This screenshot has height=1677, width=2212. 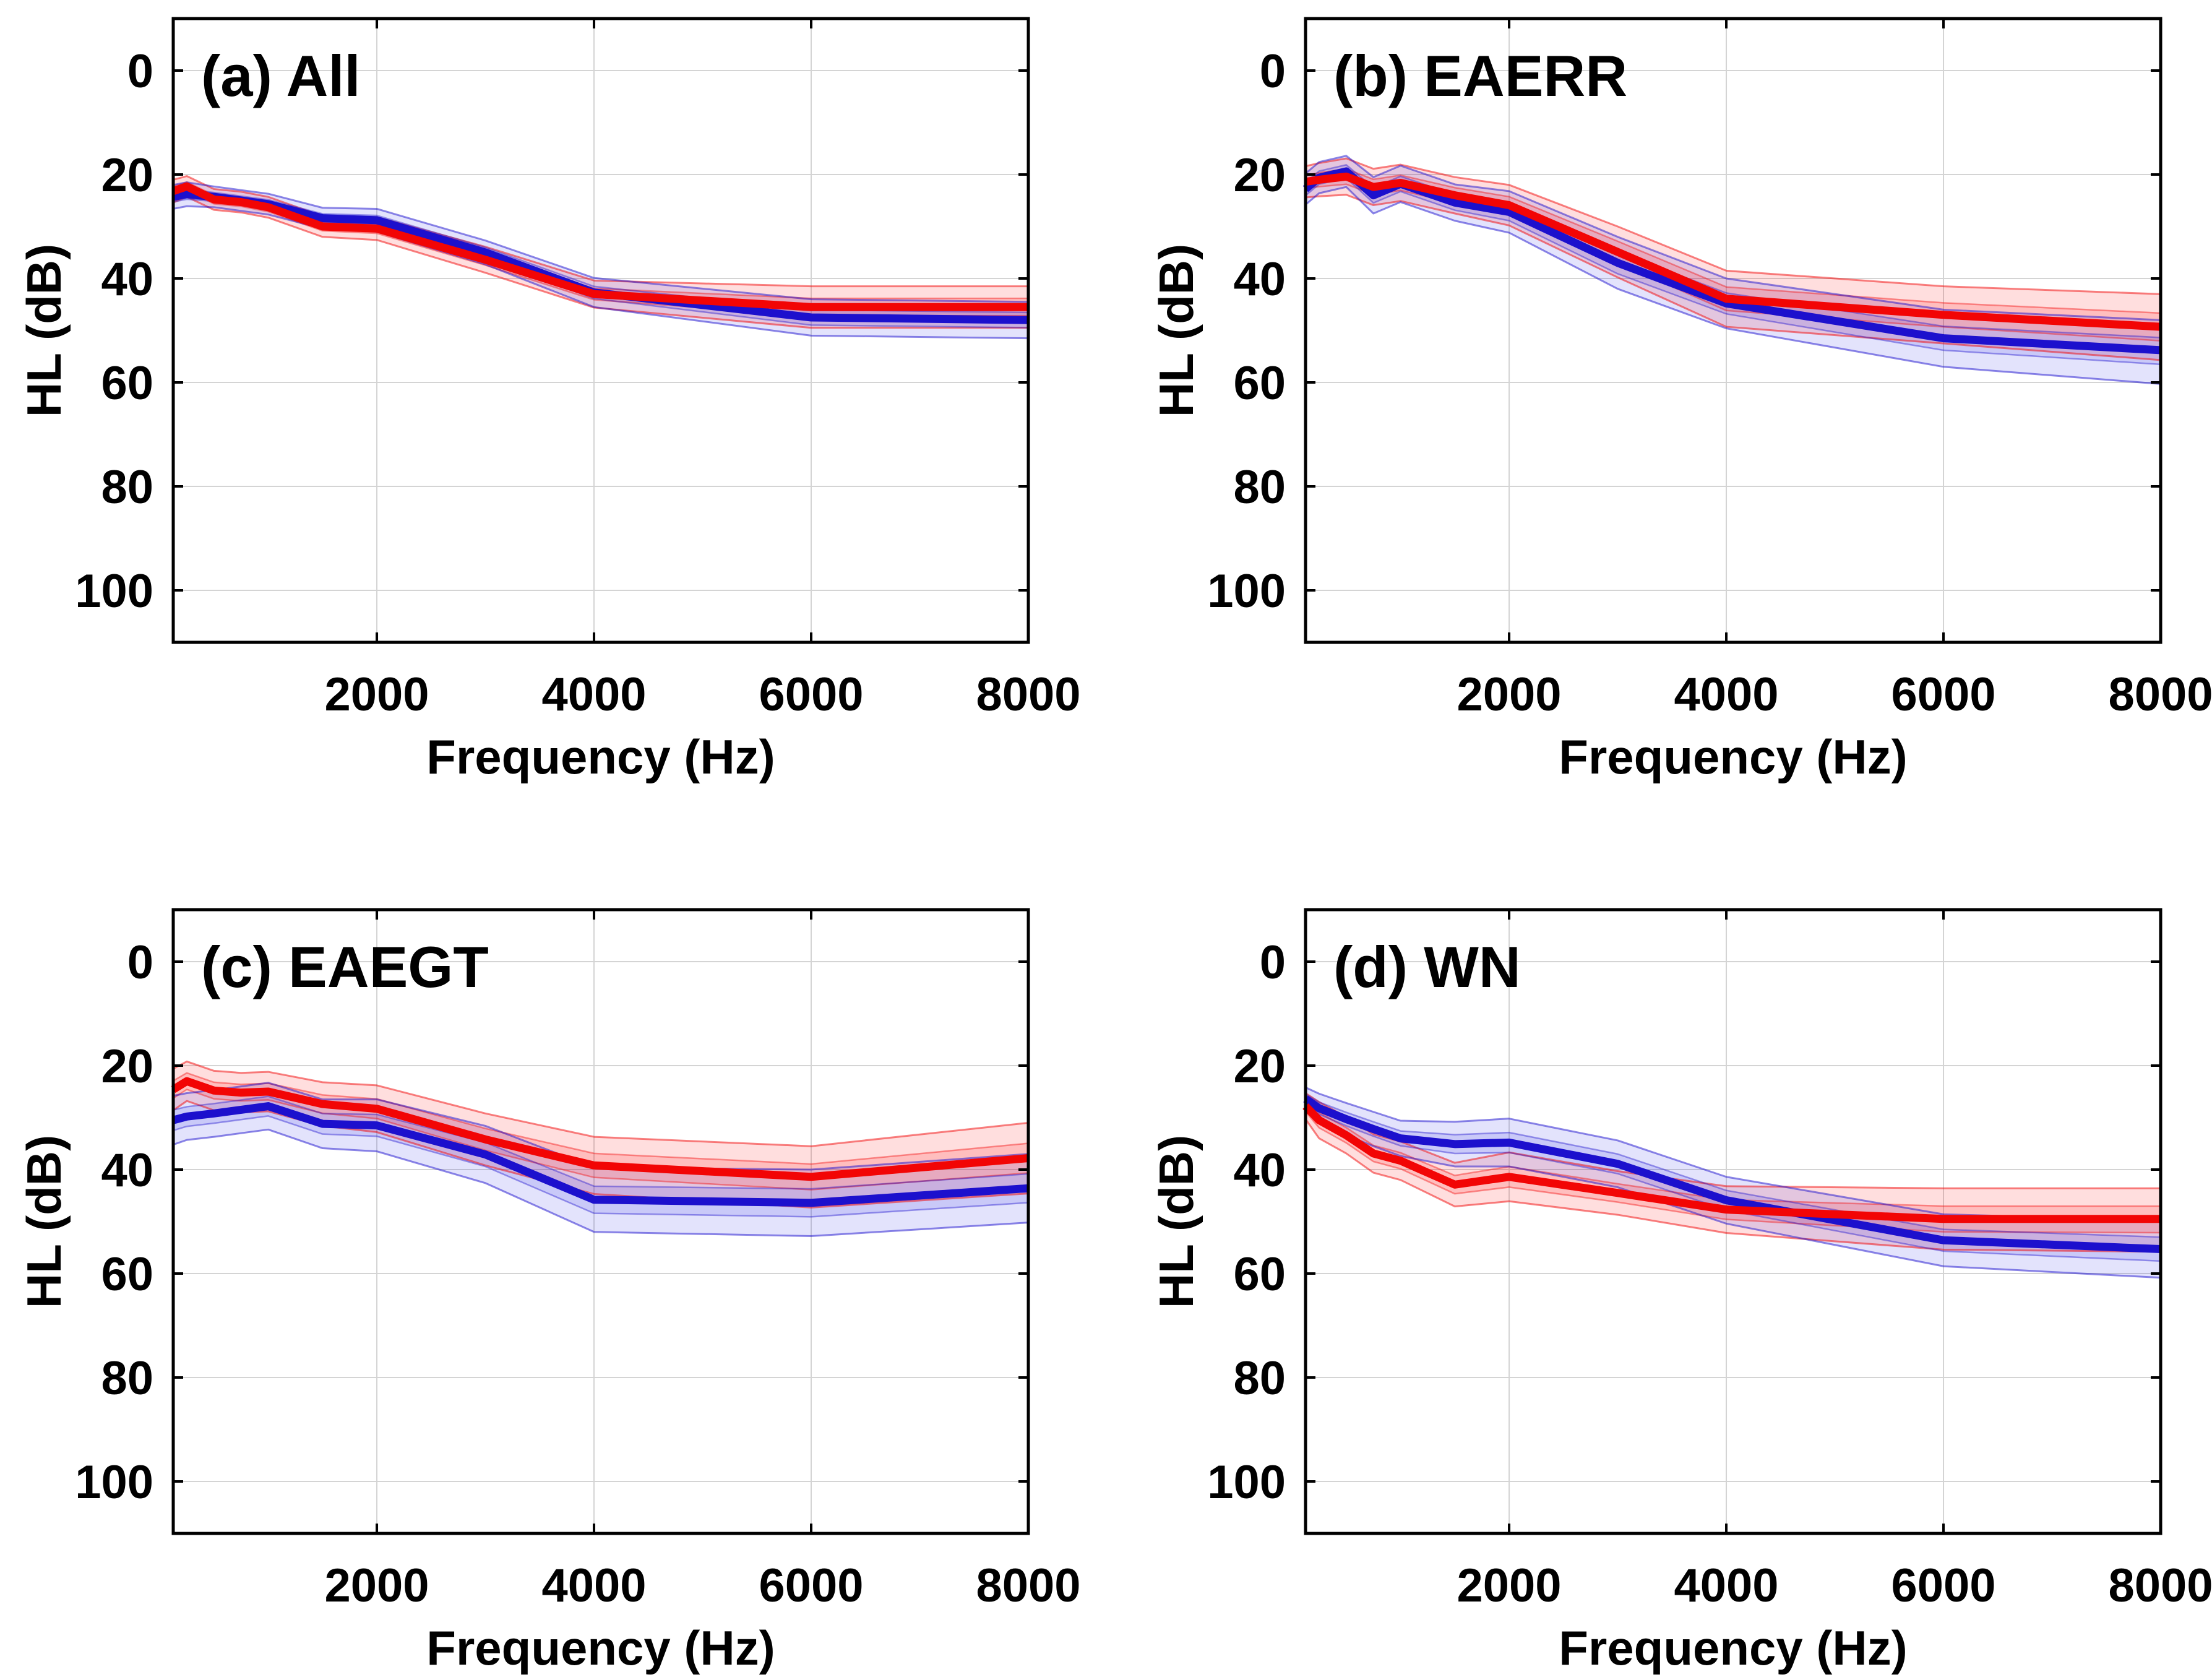 What do you see at coordinates (1480, 75) in the screenshot?
I see `panel-title: (b) EAERR` at bounding box center [1480, 75].